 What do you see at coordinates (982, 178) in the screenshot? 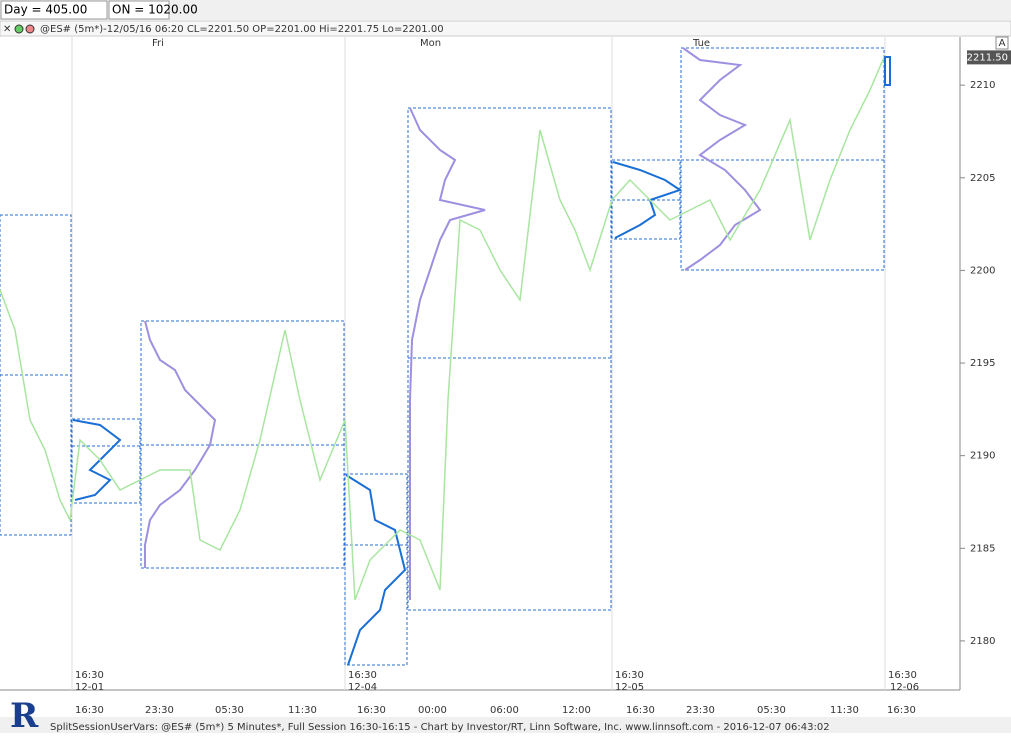
I see `price-tick-label: 2205` at bounding box center [982, 178].